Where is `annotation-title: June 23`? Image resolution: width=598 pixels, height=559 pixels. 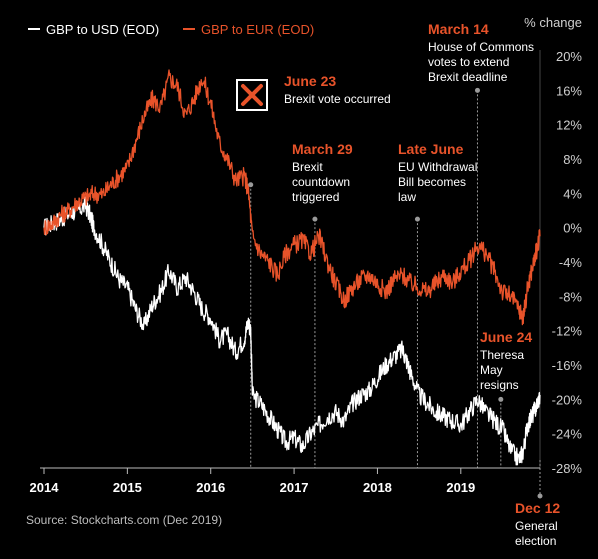 annotation-title: June 23 is located at coordinates (310, 81).